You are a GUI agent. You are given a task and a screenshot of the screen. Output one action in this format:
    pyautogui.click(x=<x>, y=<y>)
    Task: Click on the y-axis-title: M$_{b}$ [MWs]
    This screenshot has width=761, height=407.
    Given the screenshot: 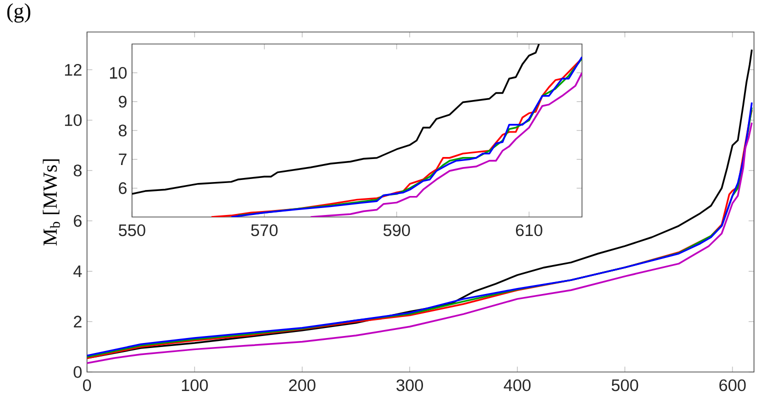 What is the action you would take?
    pyautogui.click(x=51, y=202)
    